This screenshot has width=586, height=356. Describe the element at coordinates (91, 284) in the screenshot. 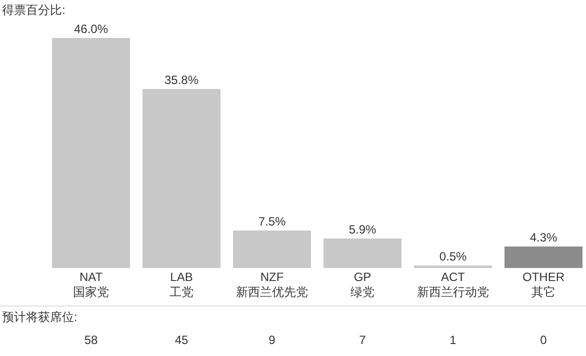

I see `x-tick-label: NAT 国家党` at that location.